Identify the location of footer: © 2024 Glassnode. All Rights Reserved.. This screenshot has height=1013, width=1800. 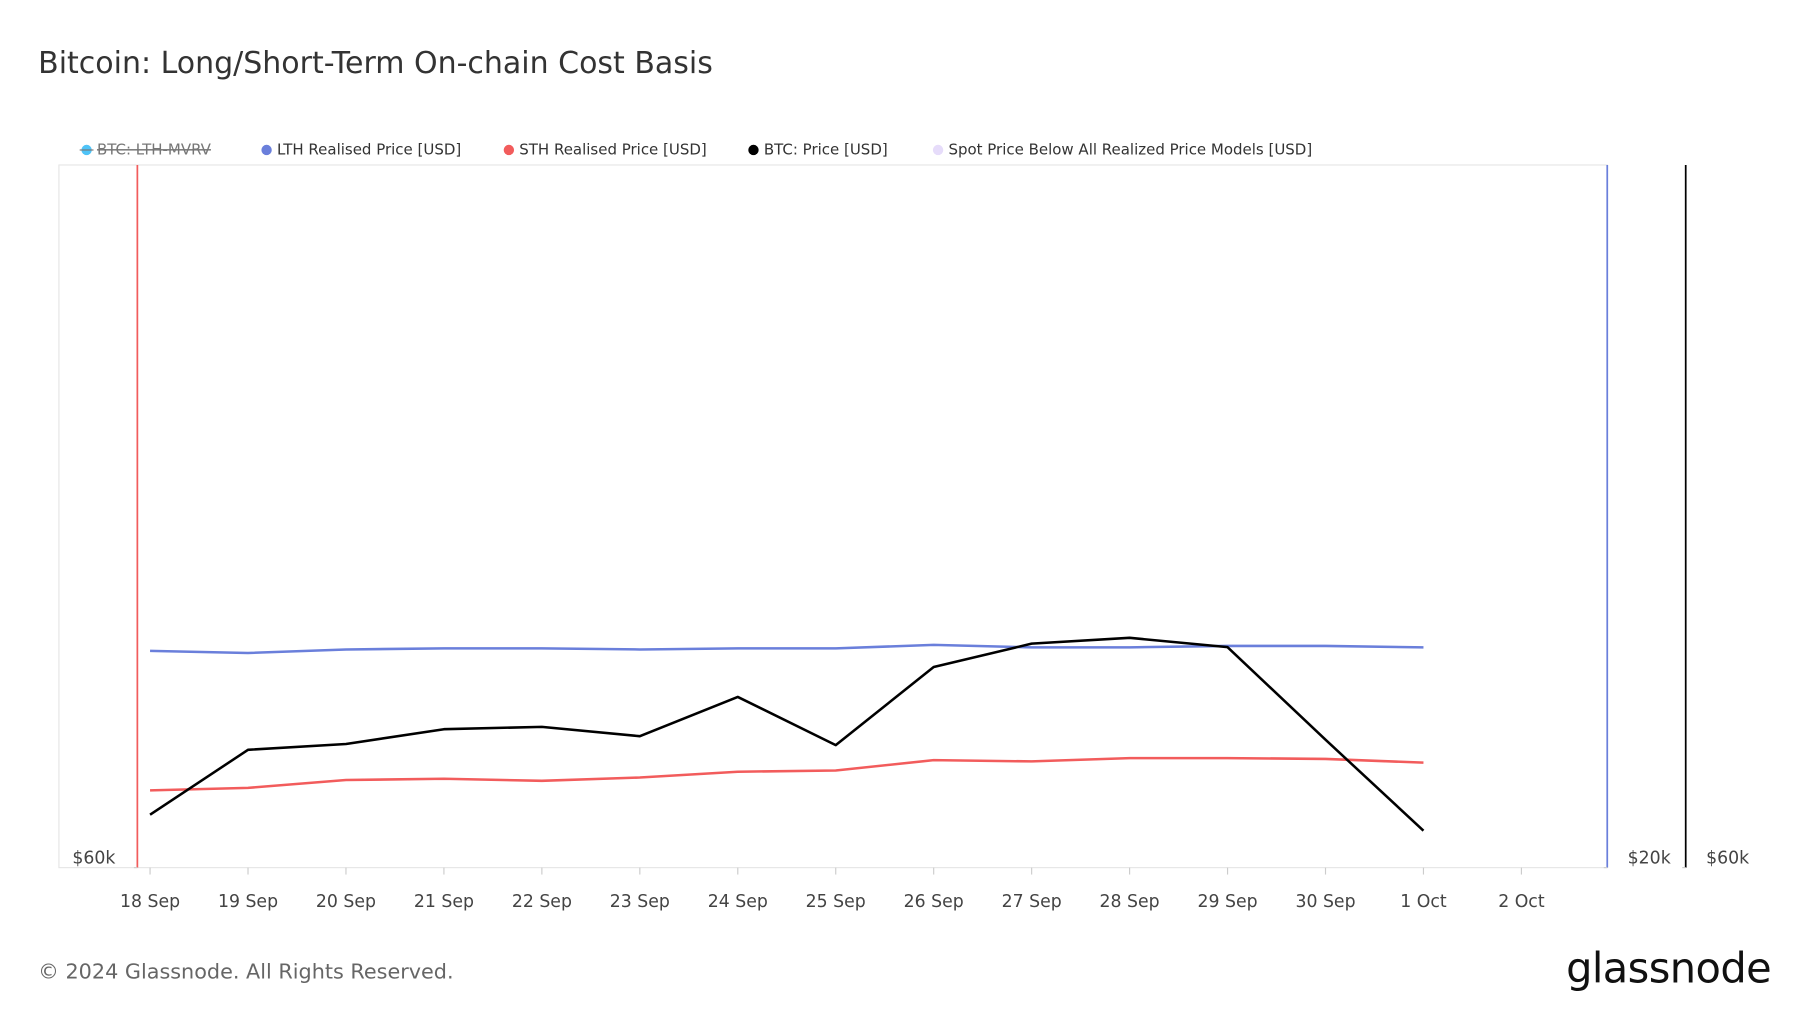
(245, 972).